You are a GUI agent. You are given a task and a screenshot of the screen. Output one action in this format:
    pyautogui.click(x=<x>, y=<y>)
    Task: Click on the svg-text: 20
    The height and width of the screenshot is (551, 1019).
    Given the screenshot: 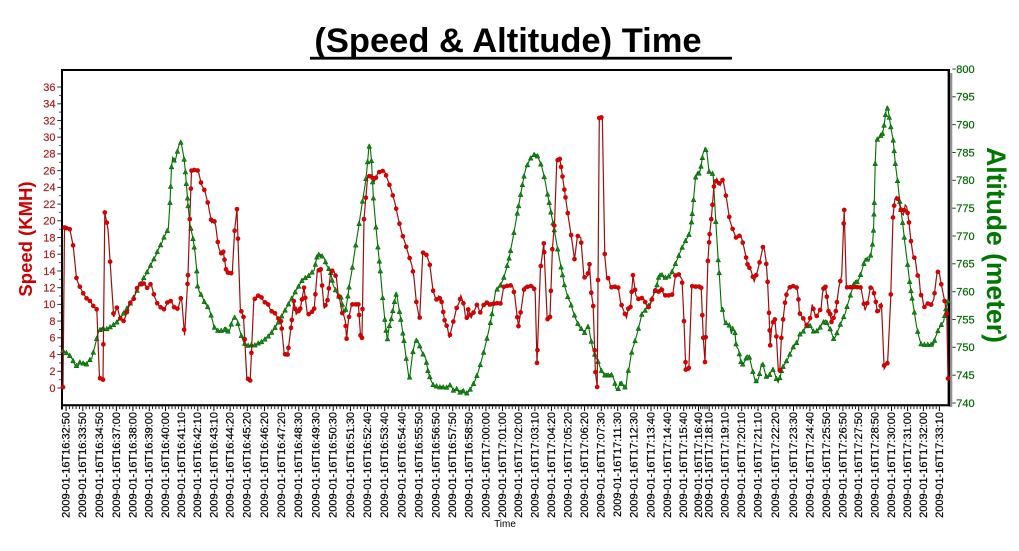 What is the action you would take?
    pyautogui.click(x=49, y=222)
    